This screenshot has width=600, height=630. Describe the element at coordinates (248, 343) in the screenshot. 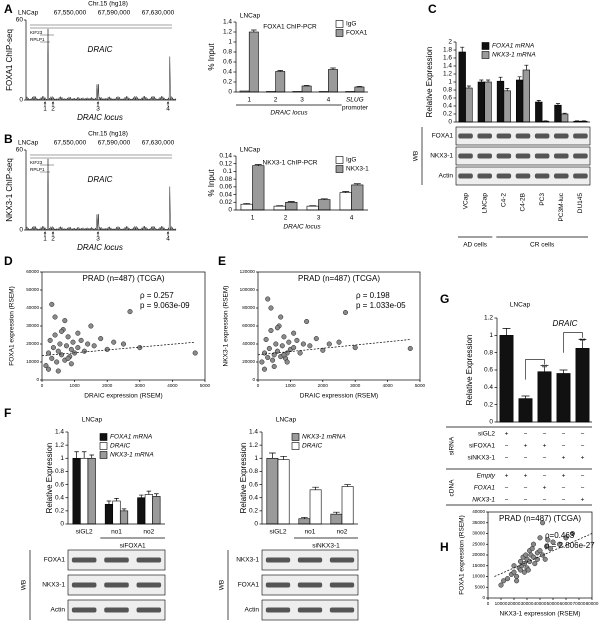

I see `y-tick-label: 40000` at that location.